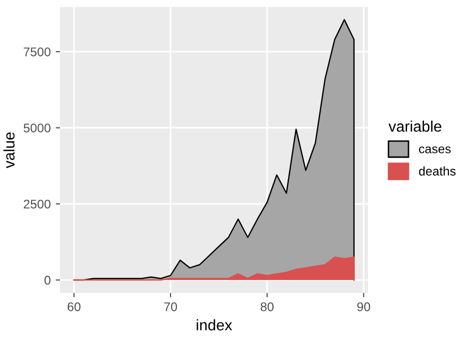 This screenshot has height=338, width=473. What do you see at coordinates (37, 204) in the screenshot?
I see `y-tick-label: 2500` at bounding box center [37, 204].